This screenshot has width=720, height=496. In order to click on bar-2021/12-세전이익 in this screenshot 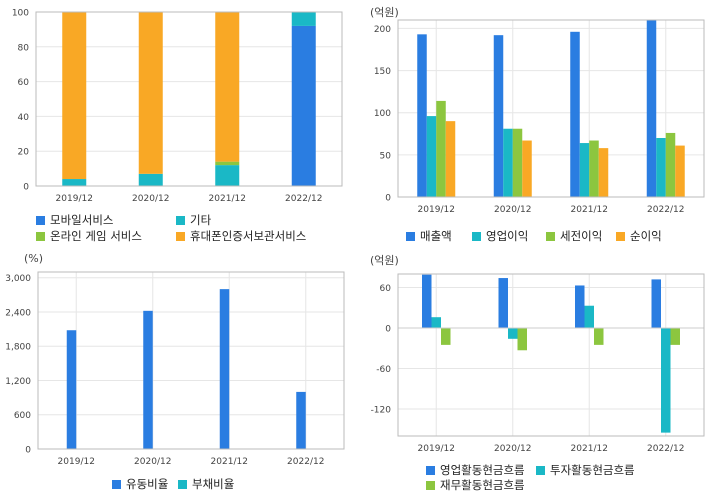, I will do `click(594, 168)`.